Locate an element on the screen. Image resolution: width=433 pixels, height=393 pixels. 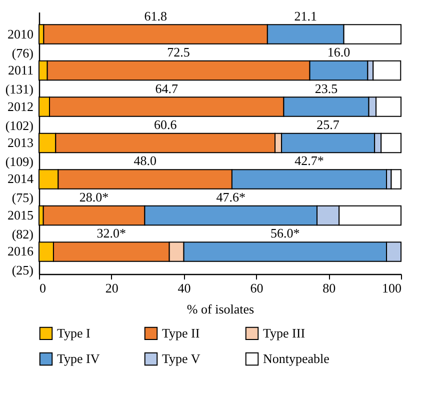
y-tick-label: 2012 (102) is located at coordinates (19, 115).